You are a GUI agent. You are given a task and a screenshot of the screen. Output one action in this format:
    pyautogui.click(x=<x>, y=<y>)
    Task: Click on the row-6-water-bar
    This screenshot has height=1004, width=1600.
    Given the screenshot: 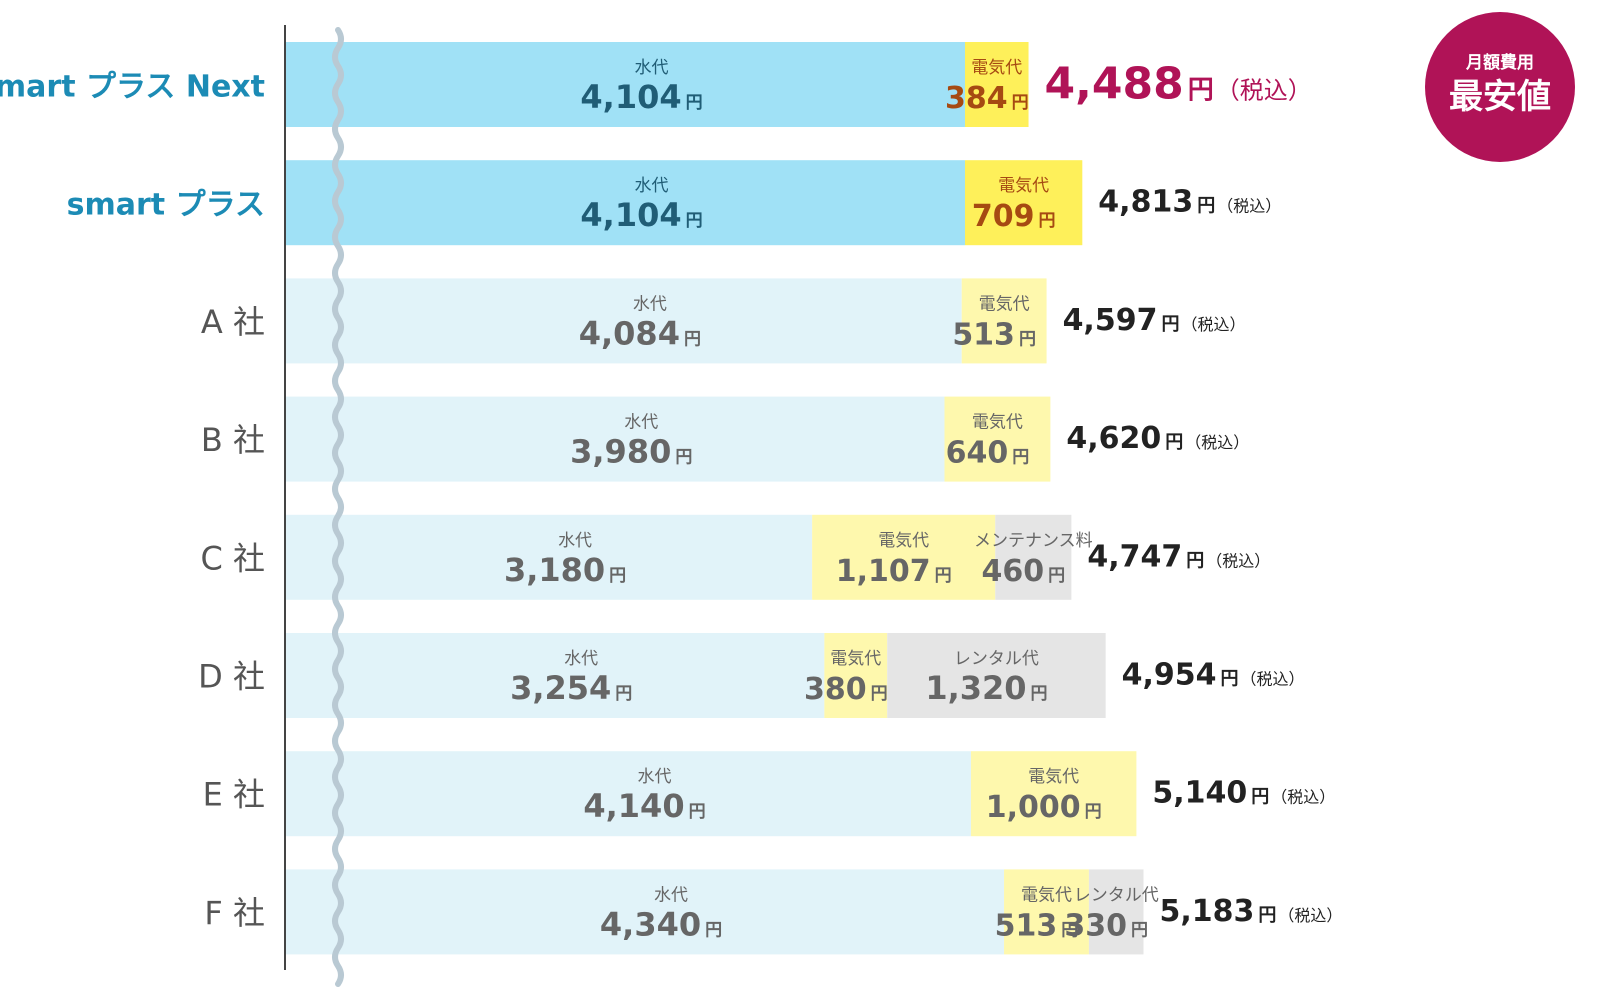 What is the action you would take?
    pyautogui.click(x=628, y=794)
    